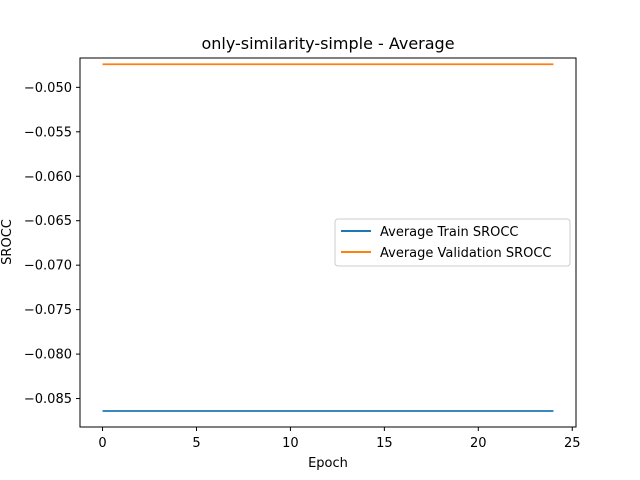 This screenshot has height=480, width=640. Describe the element at coordinates (7, 242) in the screenshot. I see `y-axis-label: SROCC` at that location.